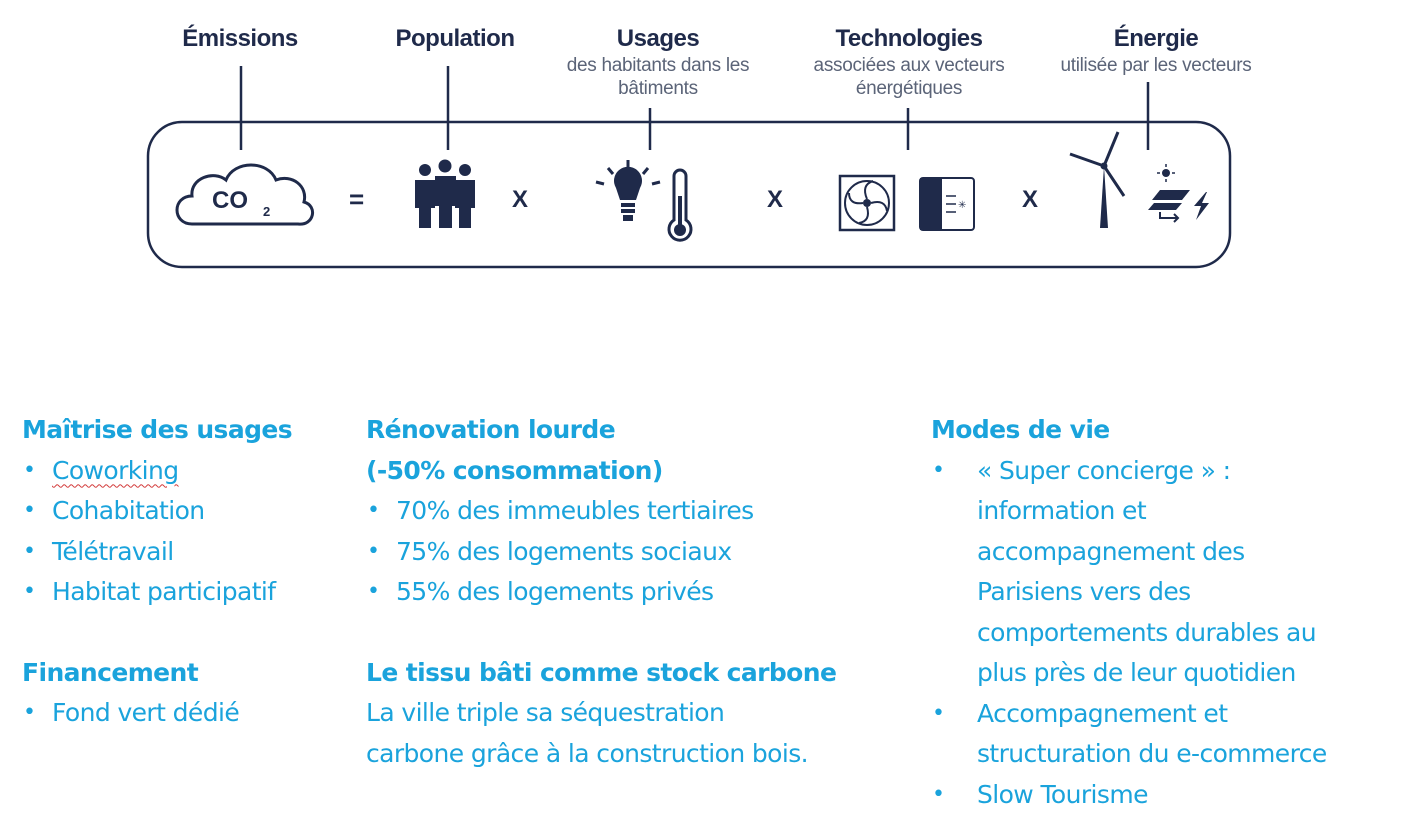  What do you see at coordinates (628, 190) in the screenshot?
I see `lightbulb-icon` at bounding box center [628, 190].